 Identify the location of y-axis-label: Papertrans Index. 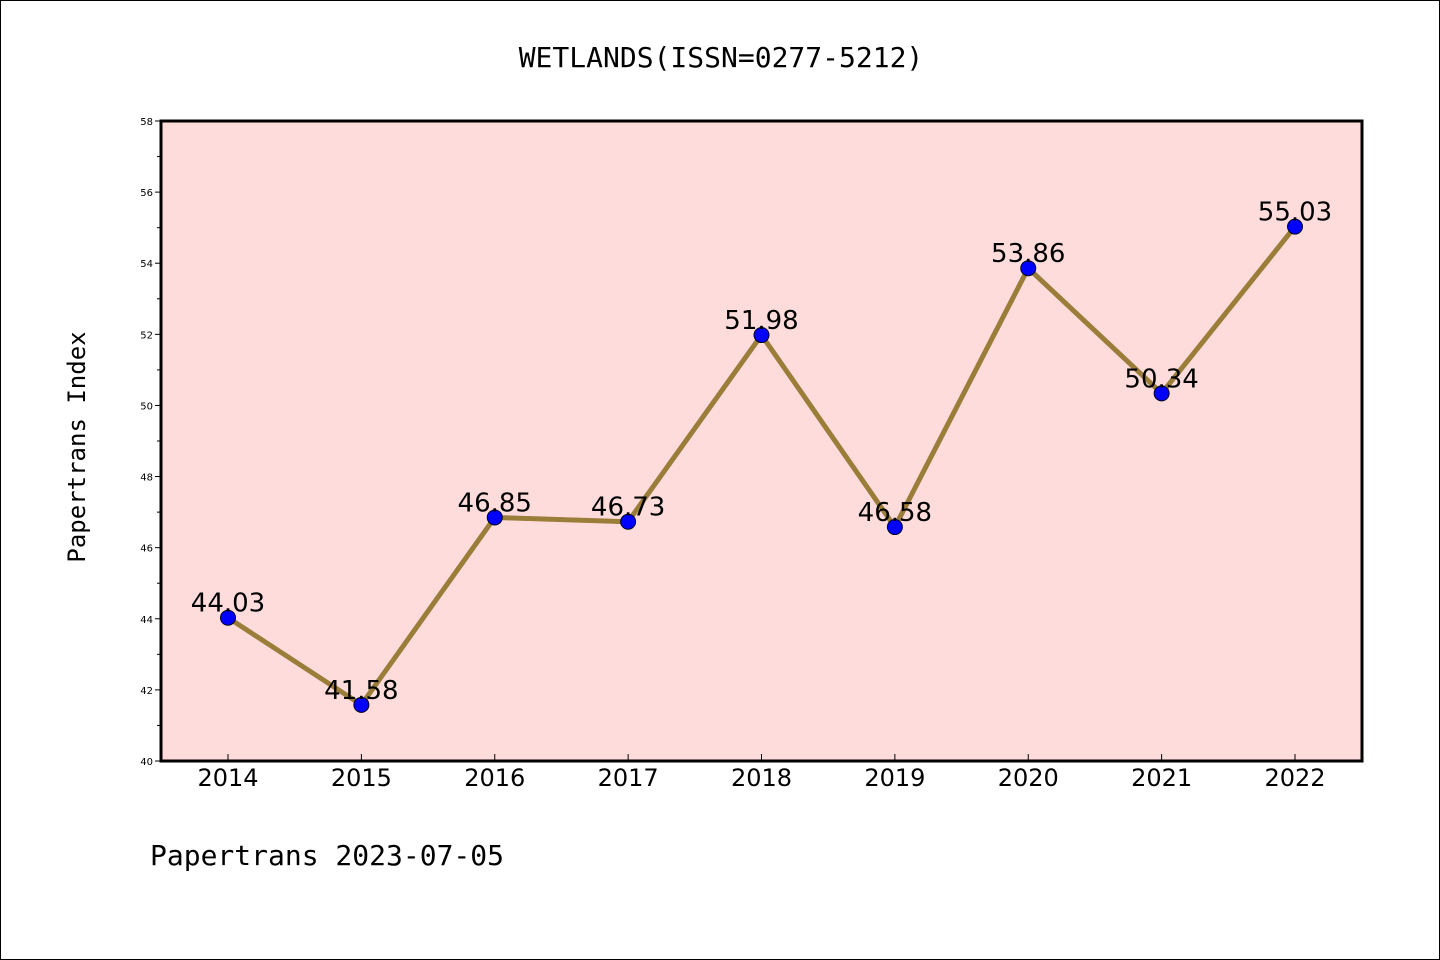
(77, 446).